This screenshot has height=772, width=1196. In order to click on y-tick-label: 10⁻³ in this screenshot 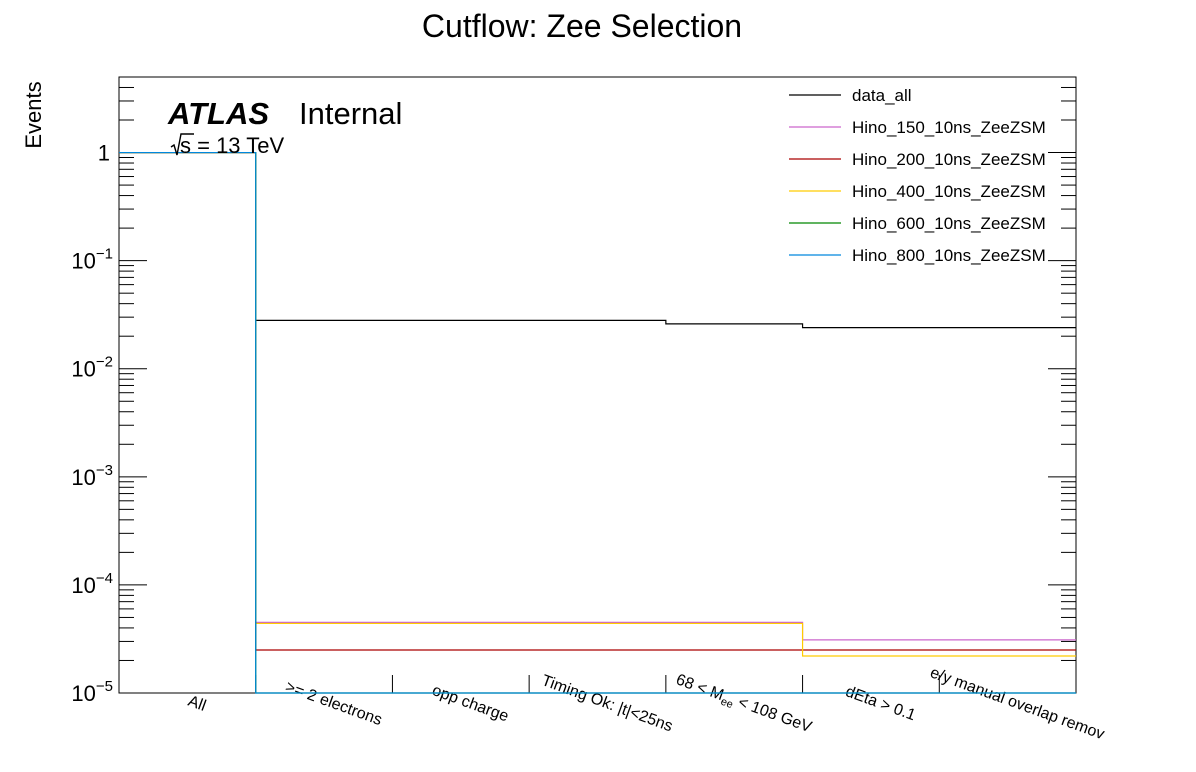, I will do `click(92, 476)`.